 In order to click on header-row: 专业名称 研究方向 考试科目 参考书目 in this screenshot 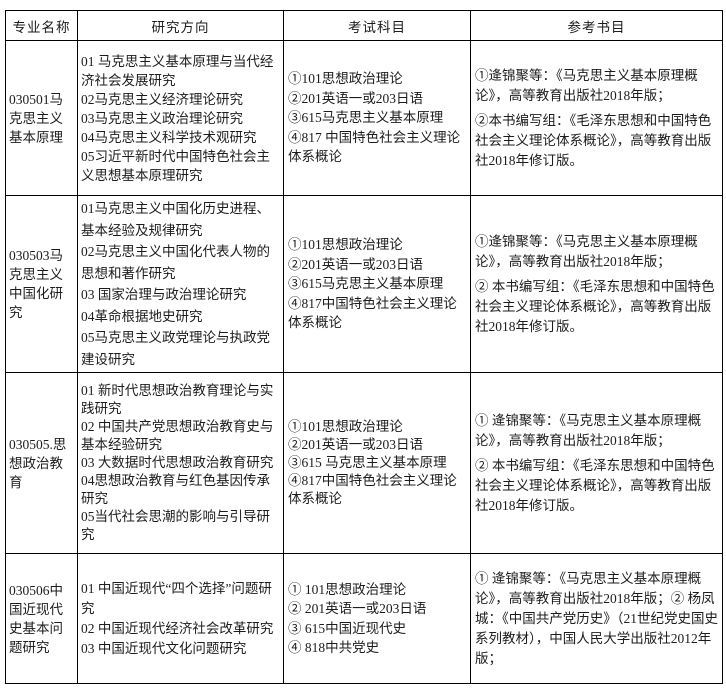, I will do `click(364, 25)`.